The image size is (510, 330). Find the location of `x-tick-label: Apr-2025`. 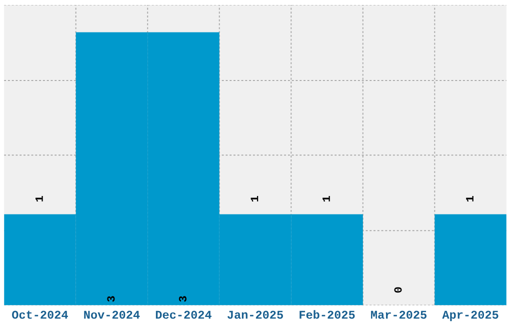

x-tick-label: Apr-2025 is located at coordinates (470, 316).